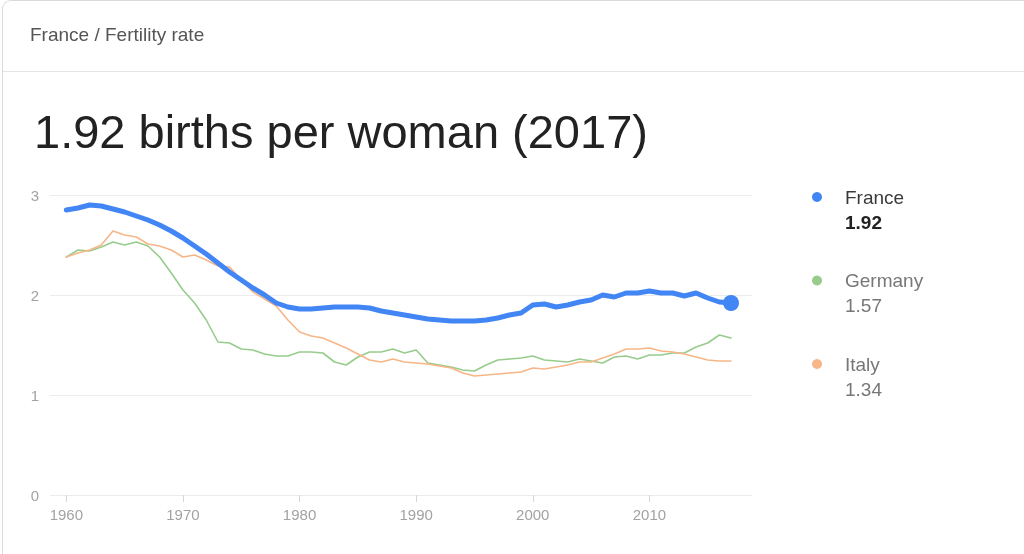 This screenshot has height=554, width=1024. I want to click on legend-label: Germany, so click(884, 280).